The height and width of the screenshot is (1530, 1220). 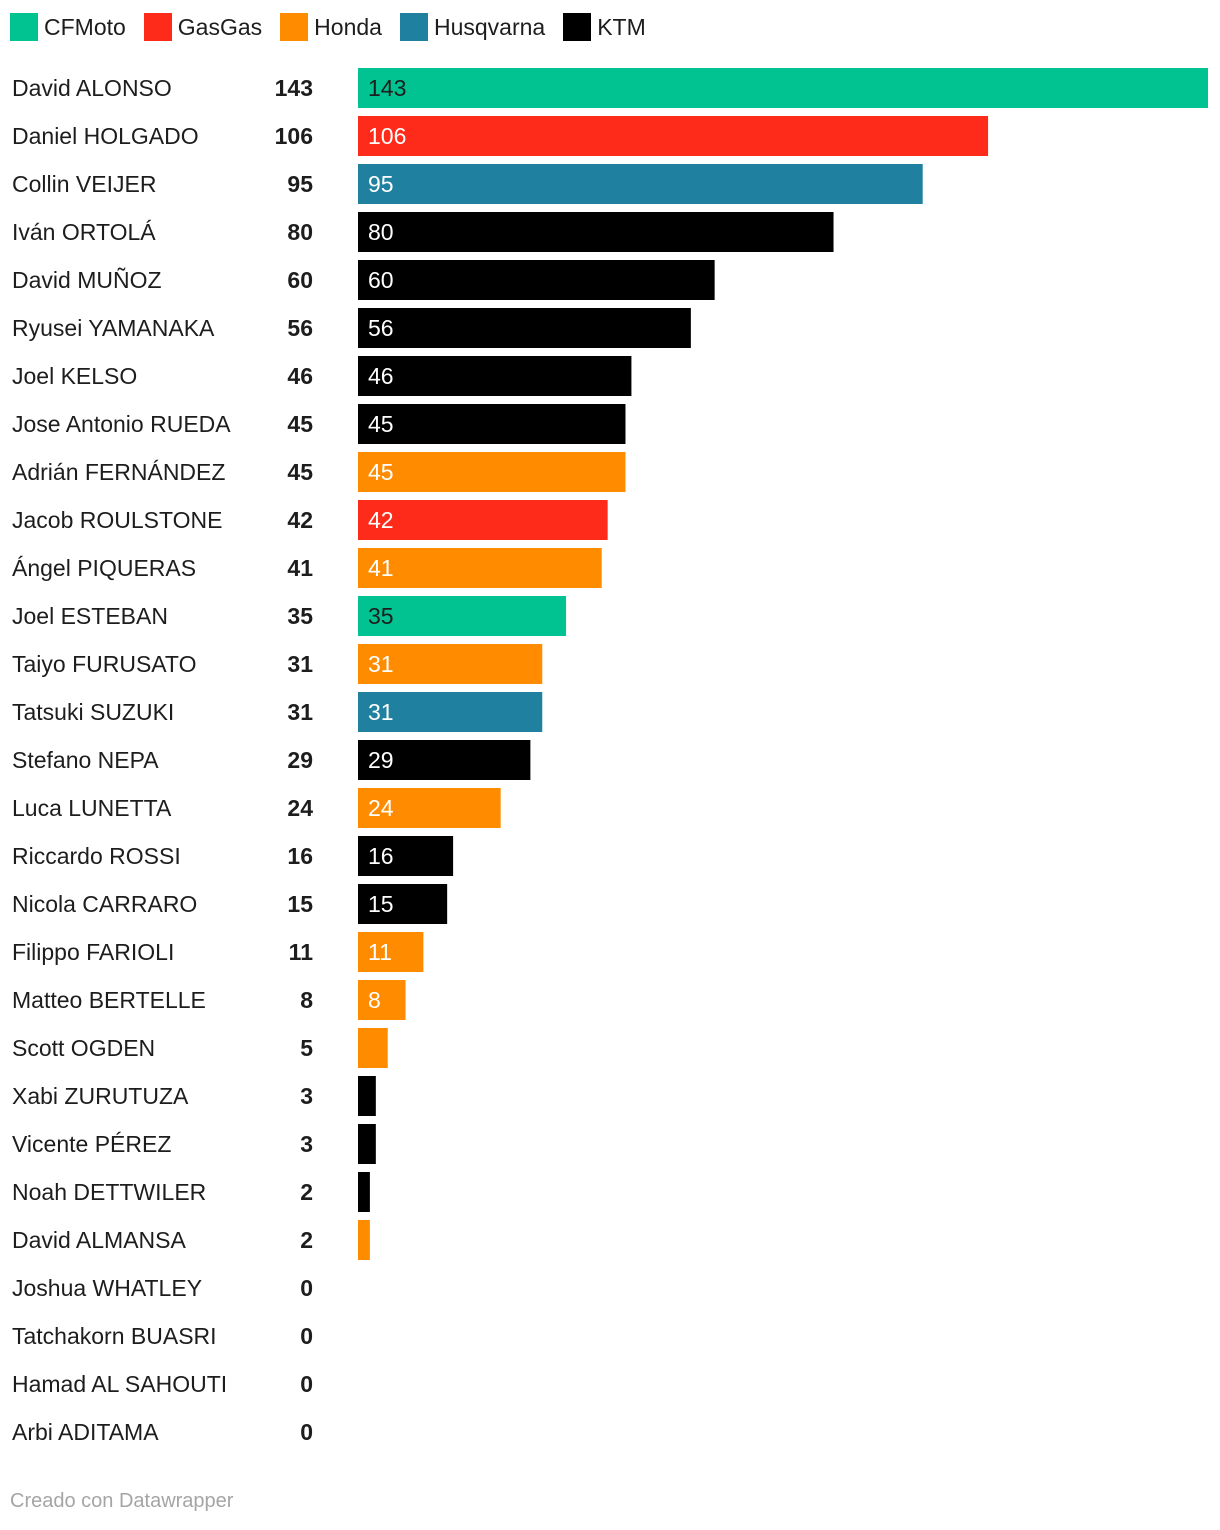 What do you see at coordinates (300, 280) in the screenshot?
I see `rider-points: 60` at bounding box center [300, 280].